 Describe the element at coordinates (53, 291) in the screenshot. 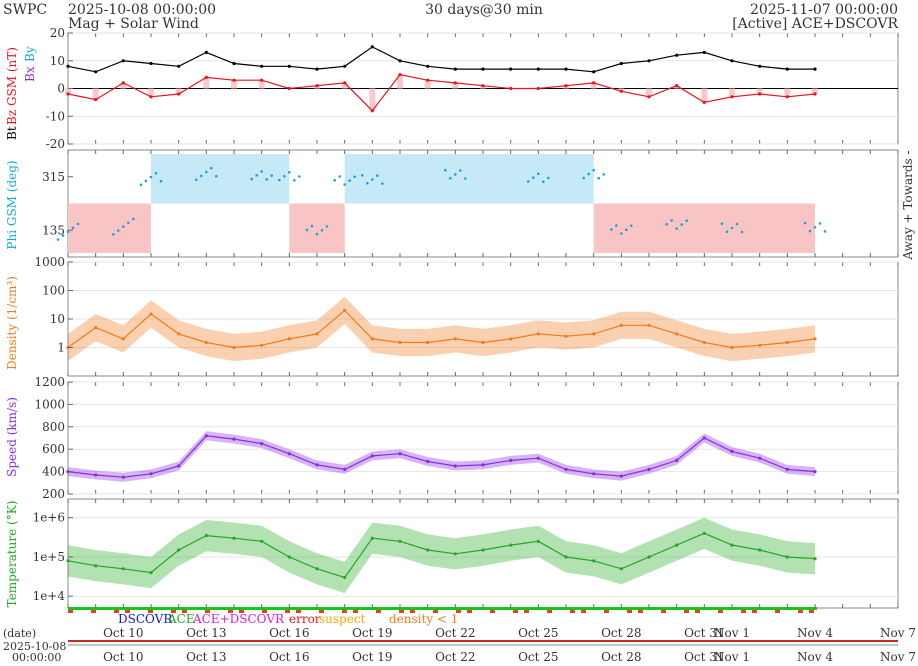

I see `y-tick-label: 100` at that location.